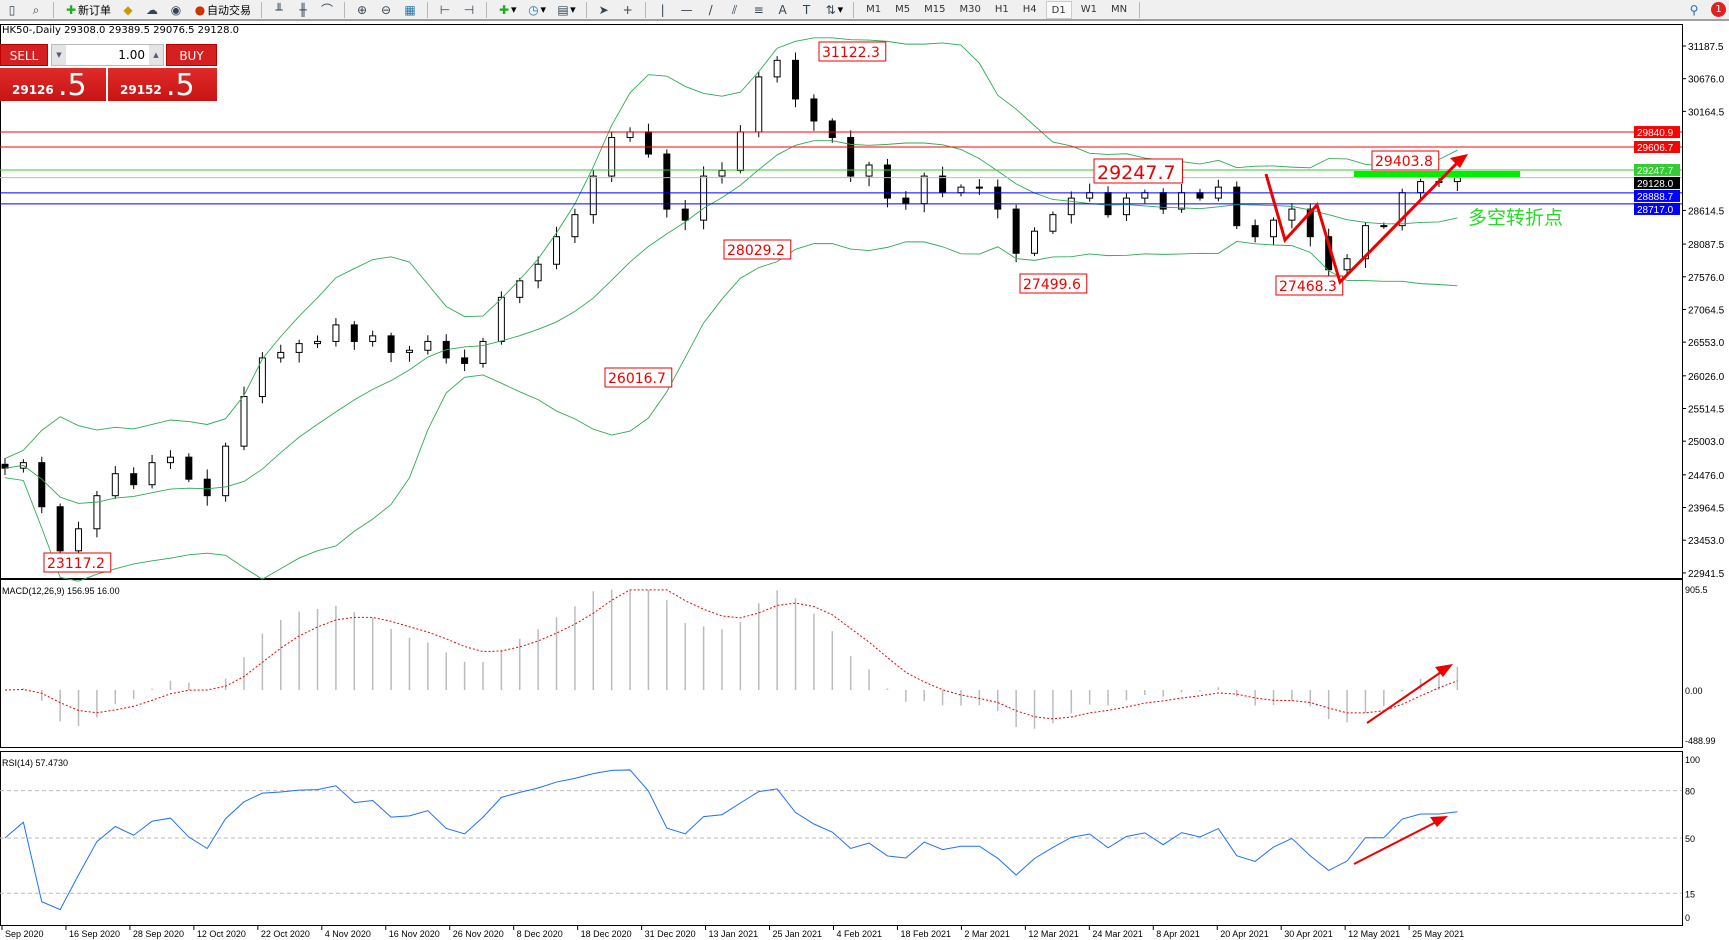 Image resolution: width=1729 pixels, height=940 pixels. What do you see at coordinates (1119, 9) in the screenshot?
I see `timeframe-mn: MN` at bounding box center [1119, 9].